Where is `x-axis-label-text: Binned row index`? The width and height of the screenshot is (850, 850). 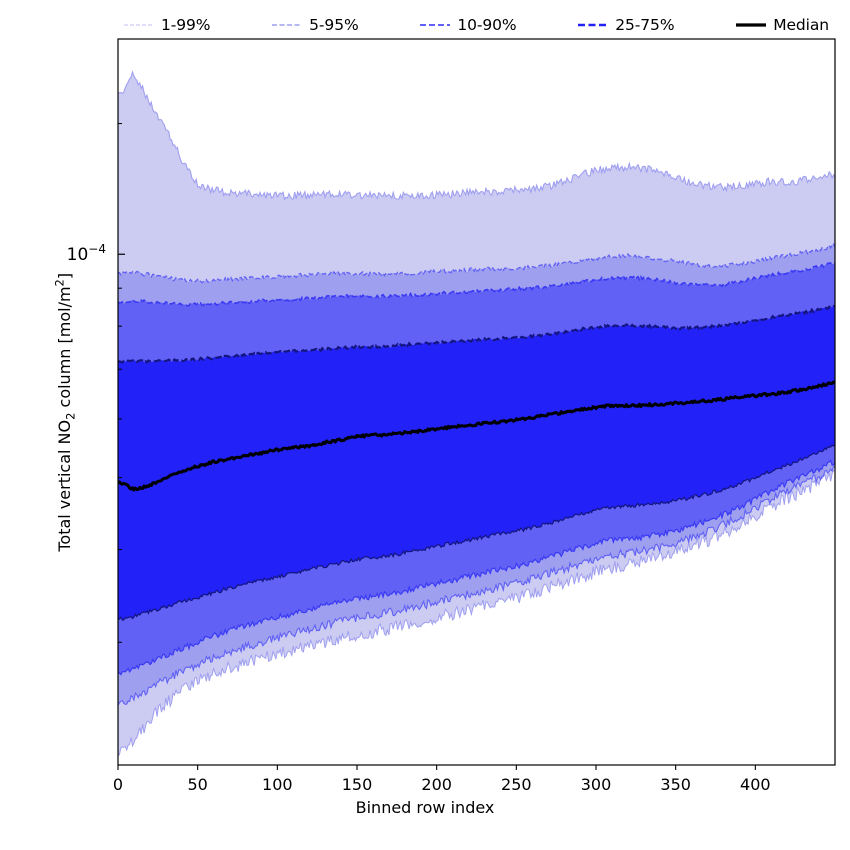 x-axis-label-text: Binned row index is located at coordinates (425, 807).